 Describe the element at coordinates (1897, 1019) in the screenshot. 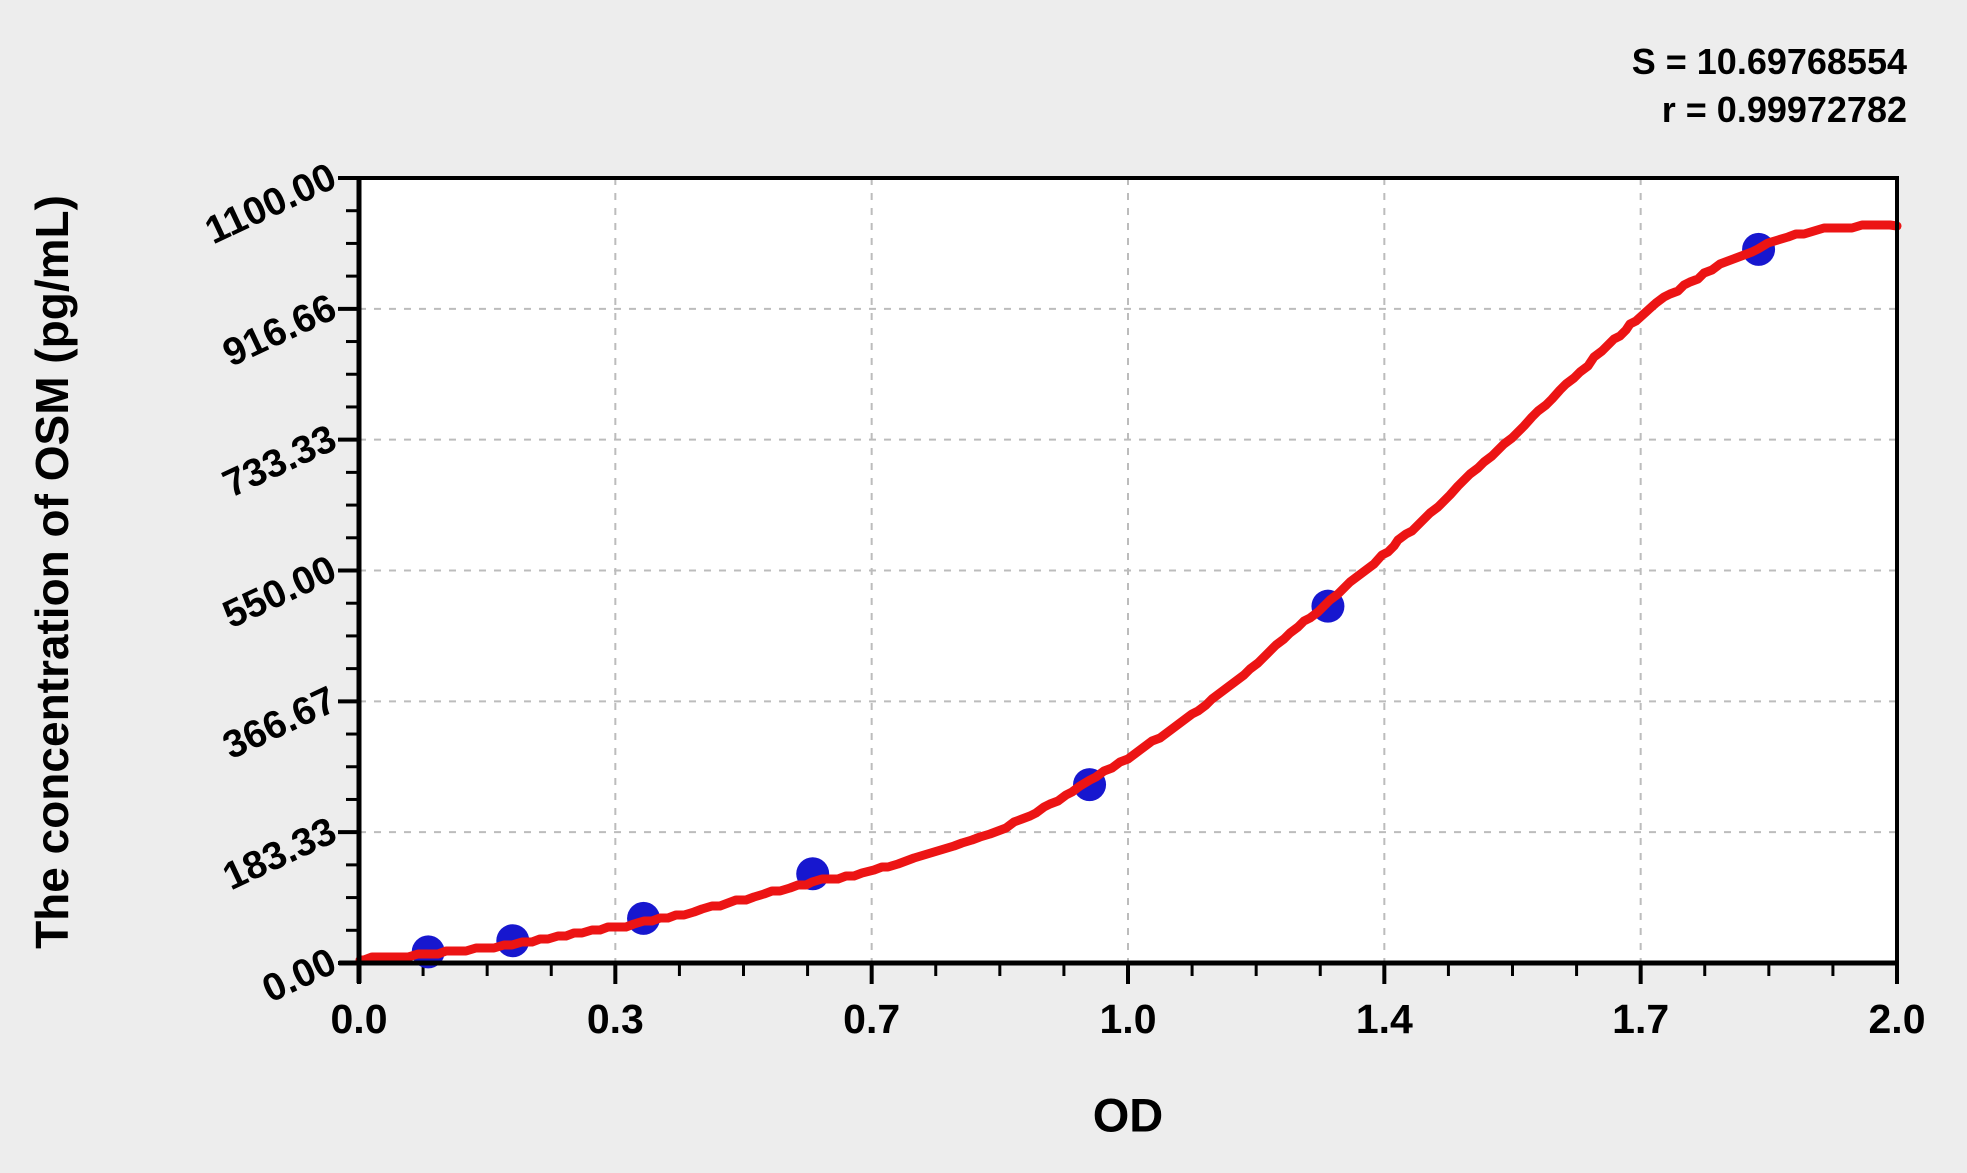

I see `x-tick-label: 2.0` at that location.